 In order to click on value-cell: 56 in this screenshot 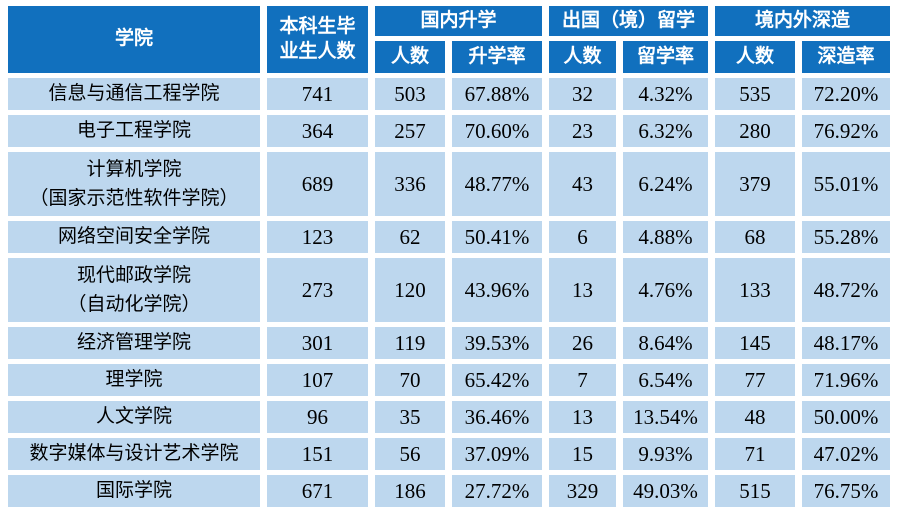, I will do `click(410, 454)`.